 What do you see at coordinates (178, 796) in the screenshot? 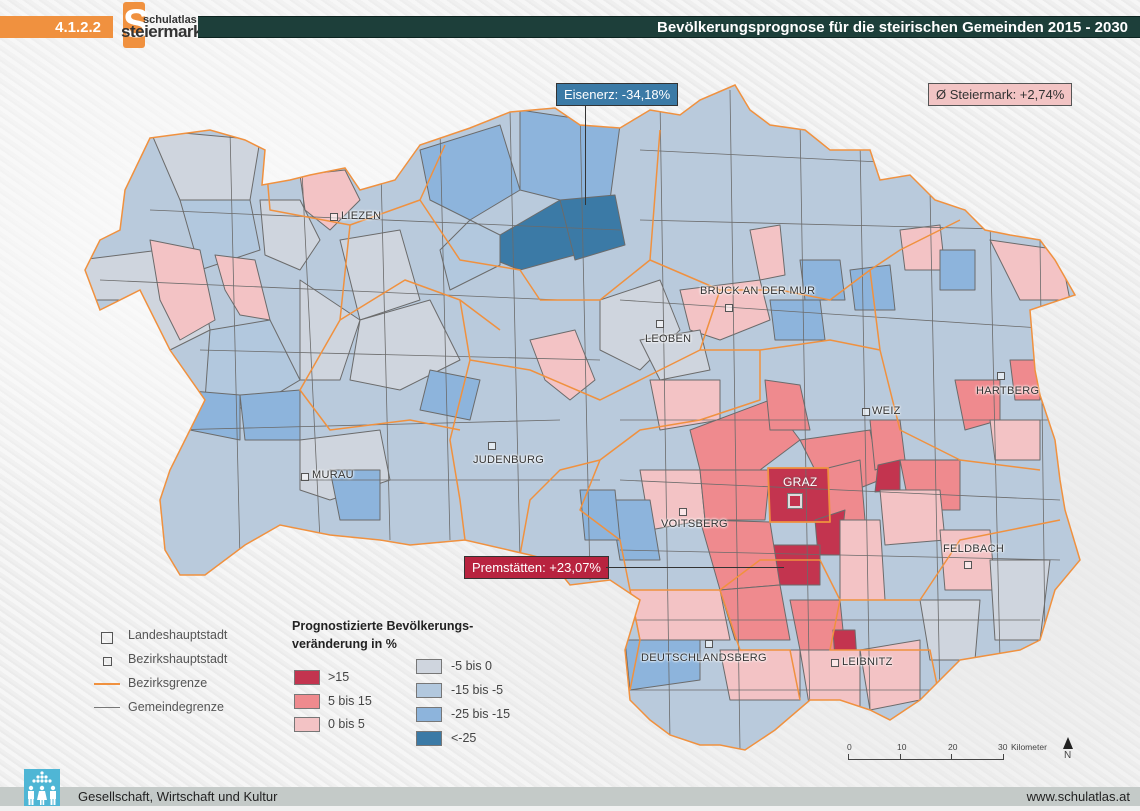
I see `footer-topic: Gesellschaft, Wirtschaft und Kultur` at bounding box center [178, 796].